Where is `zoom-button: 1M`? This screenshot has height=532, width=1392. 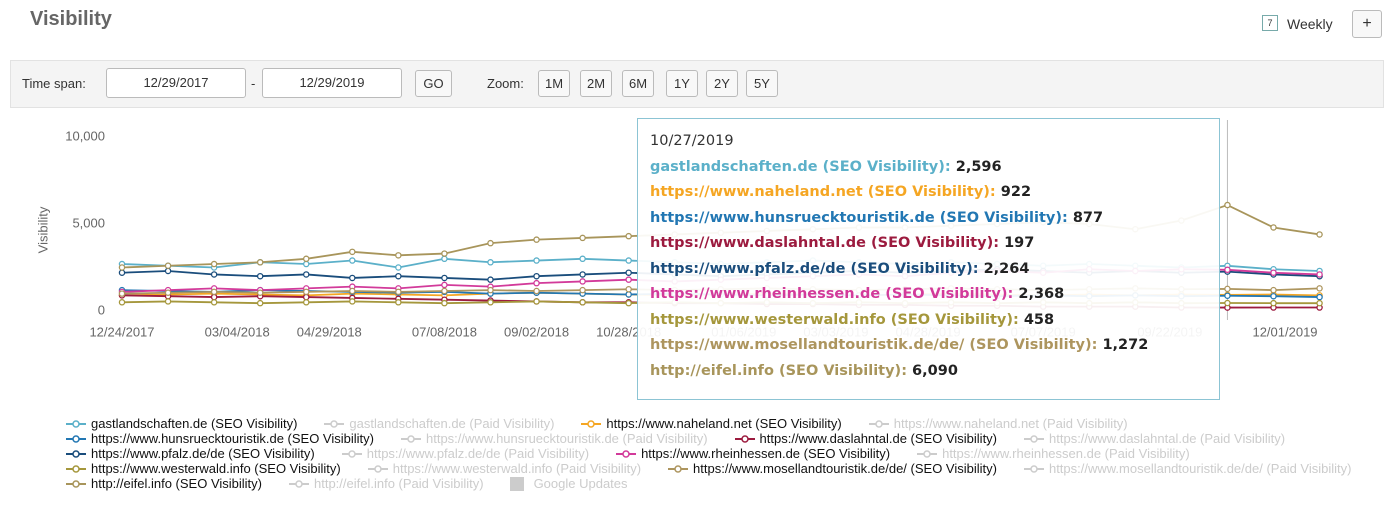 zoom-button: 1M is located at coordinates (554, 83).